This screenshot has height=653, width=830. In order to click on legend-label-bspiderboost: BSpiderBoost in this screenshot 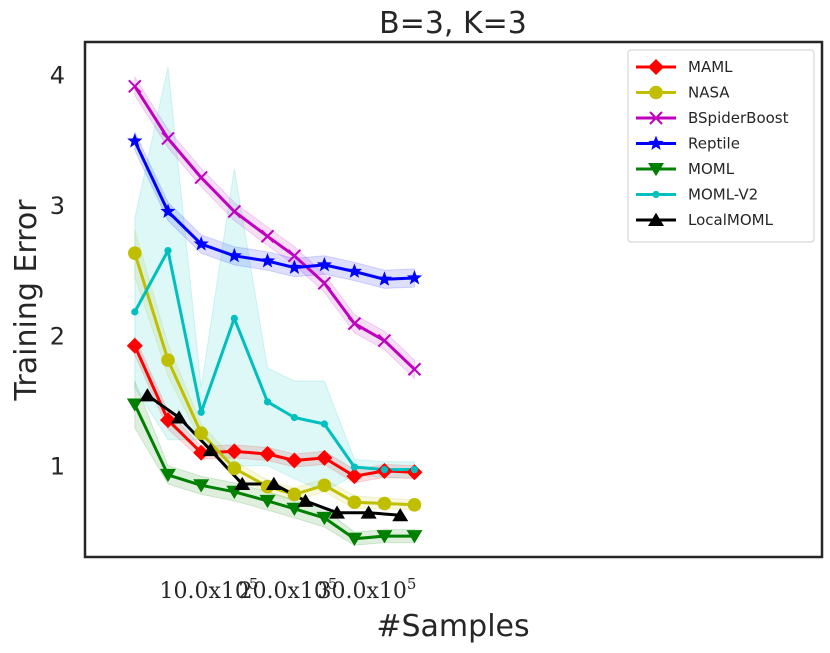, I will do `click(738, 118)`.